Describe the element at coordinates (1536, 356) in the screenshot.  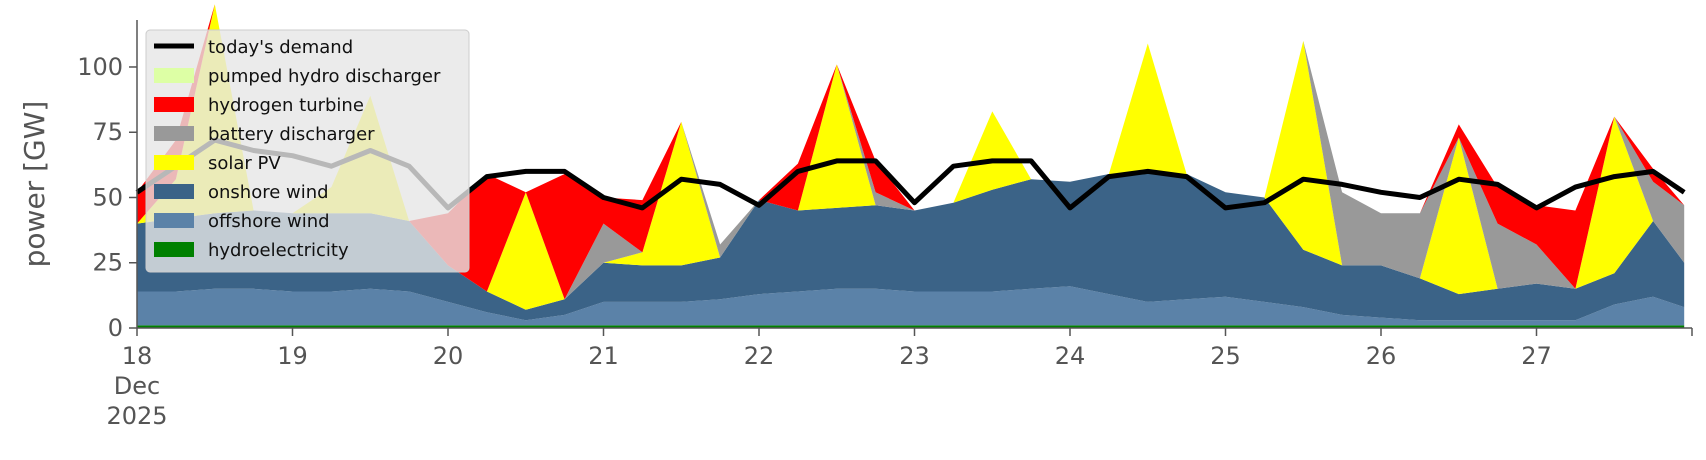
I see `x-tick-label: 27` at that location.